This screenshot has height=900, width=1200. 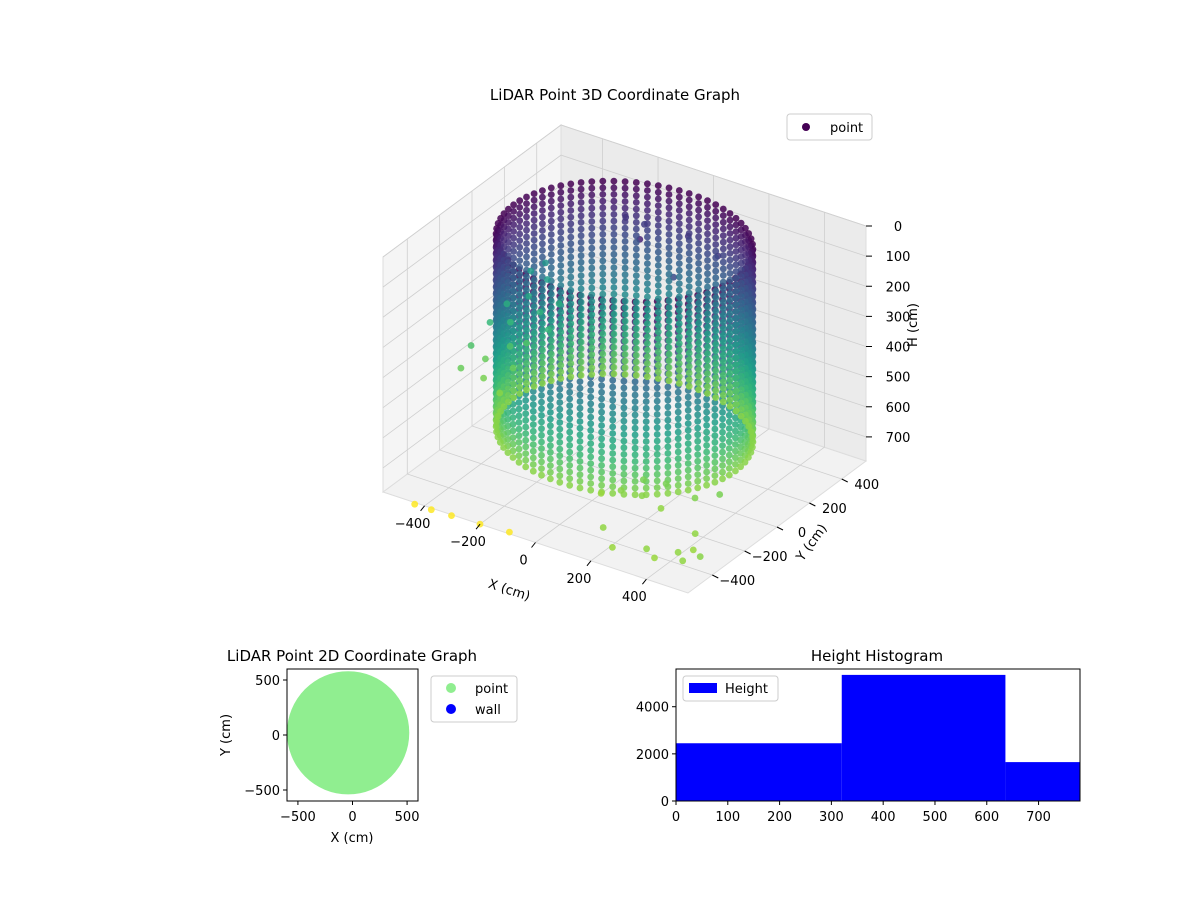 What do you see at coordinates (647, 323) in the screenshot?
I see `point-3d-1970` at bounding box center [647, 323].